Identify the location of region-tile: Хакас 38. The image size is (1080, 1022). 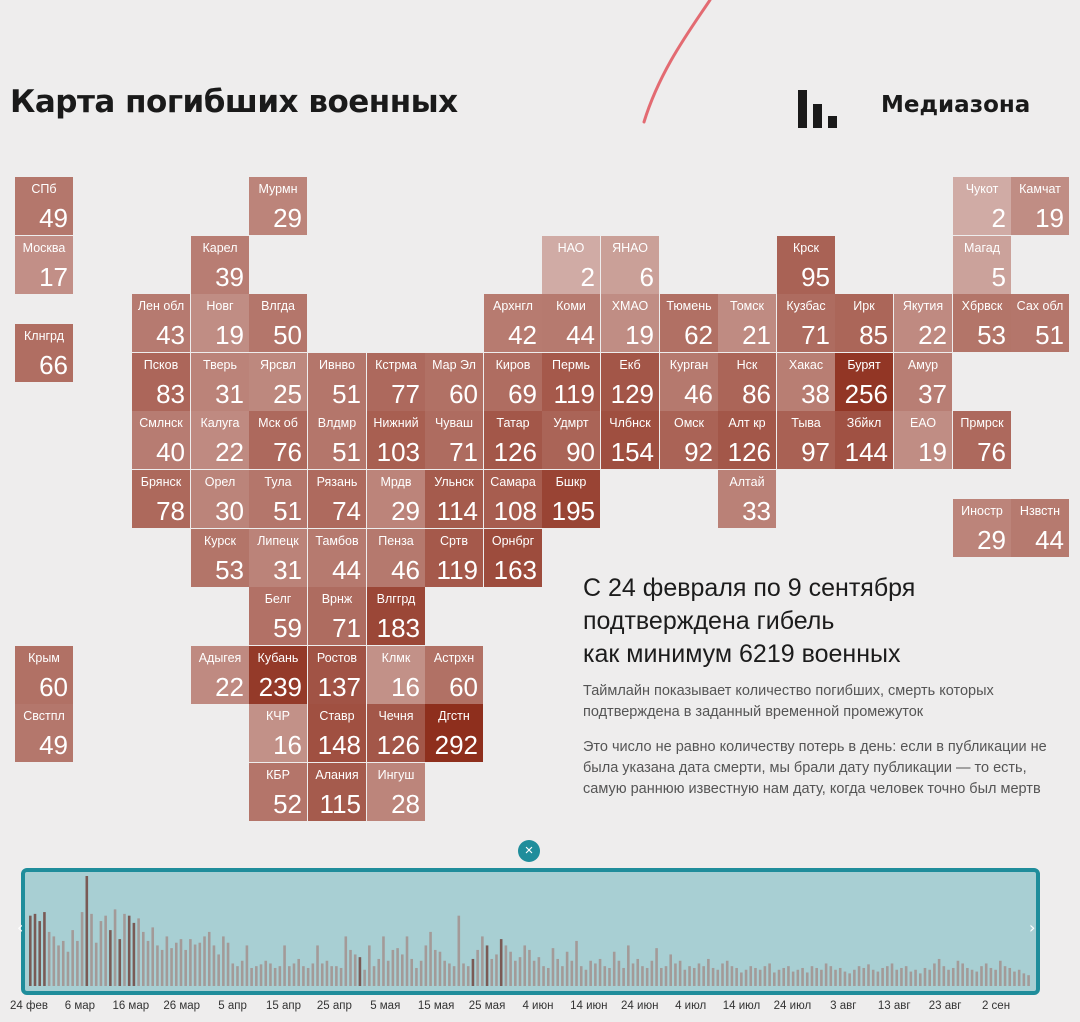
(806, 382).